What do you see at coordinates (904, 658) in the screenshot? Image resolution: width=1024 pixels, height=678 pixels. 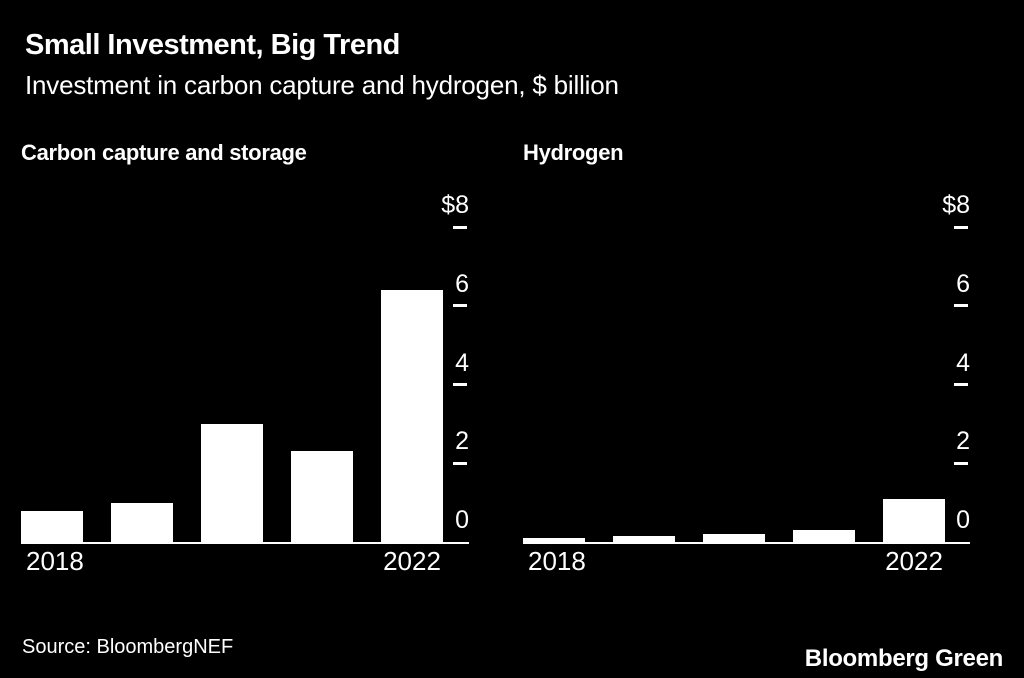 I see `brand-logo-text: Bloomberg Green` at bounding box center [904, 658].